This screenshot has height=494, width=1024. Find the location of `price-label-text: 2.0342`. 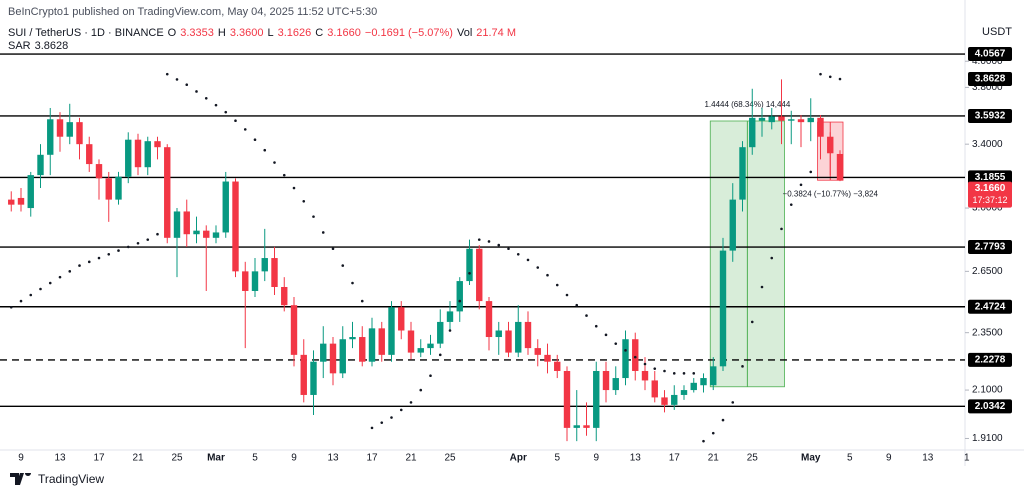

price-label-text: 2.0342 is located at coordinates (990, 406).